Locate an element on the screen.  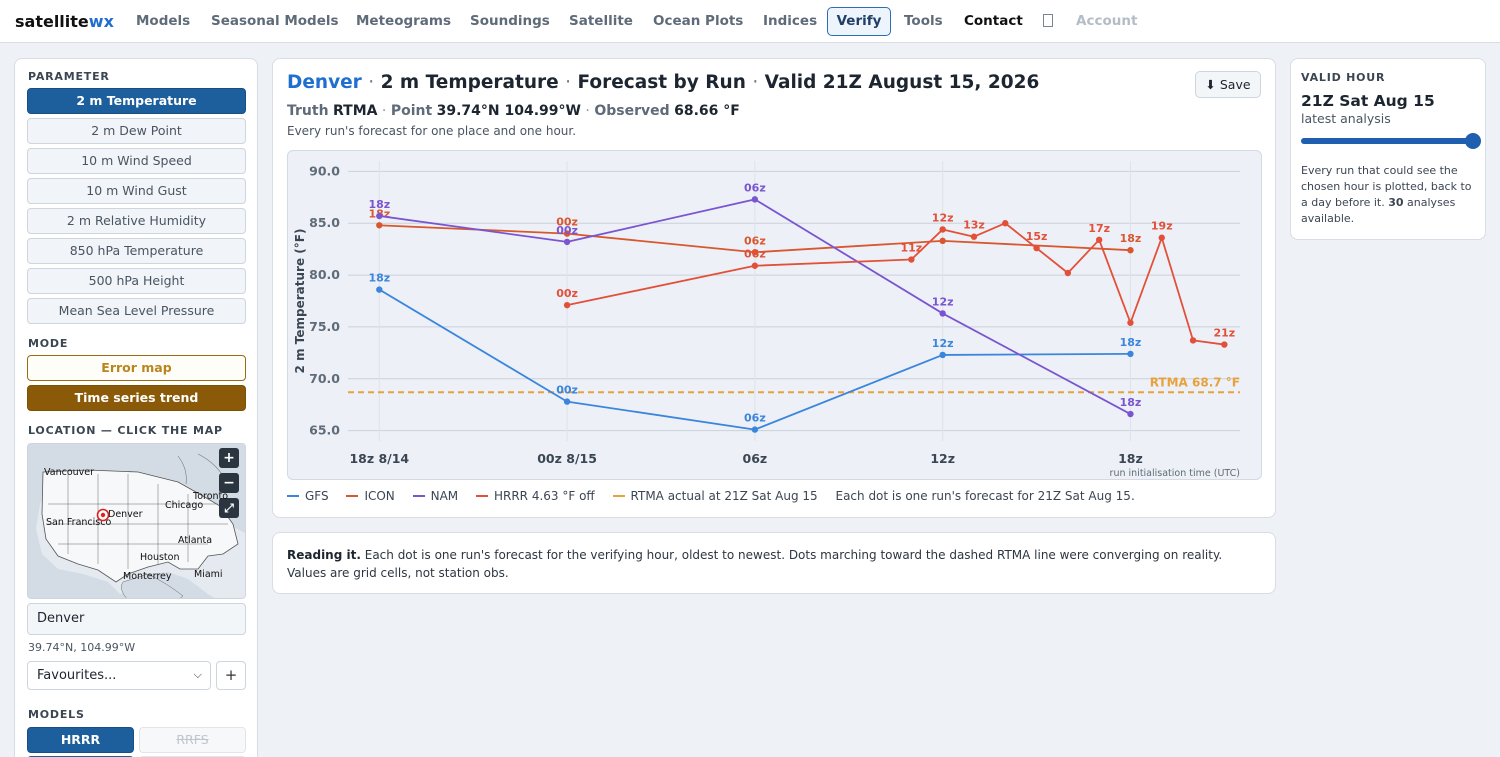
note-text-end: analyses available. is located at coordinates (1378, 210).